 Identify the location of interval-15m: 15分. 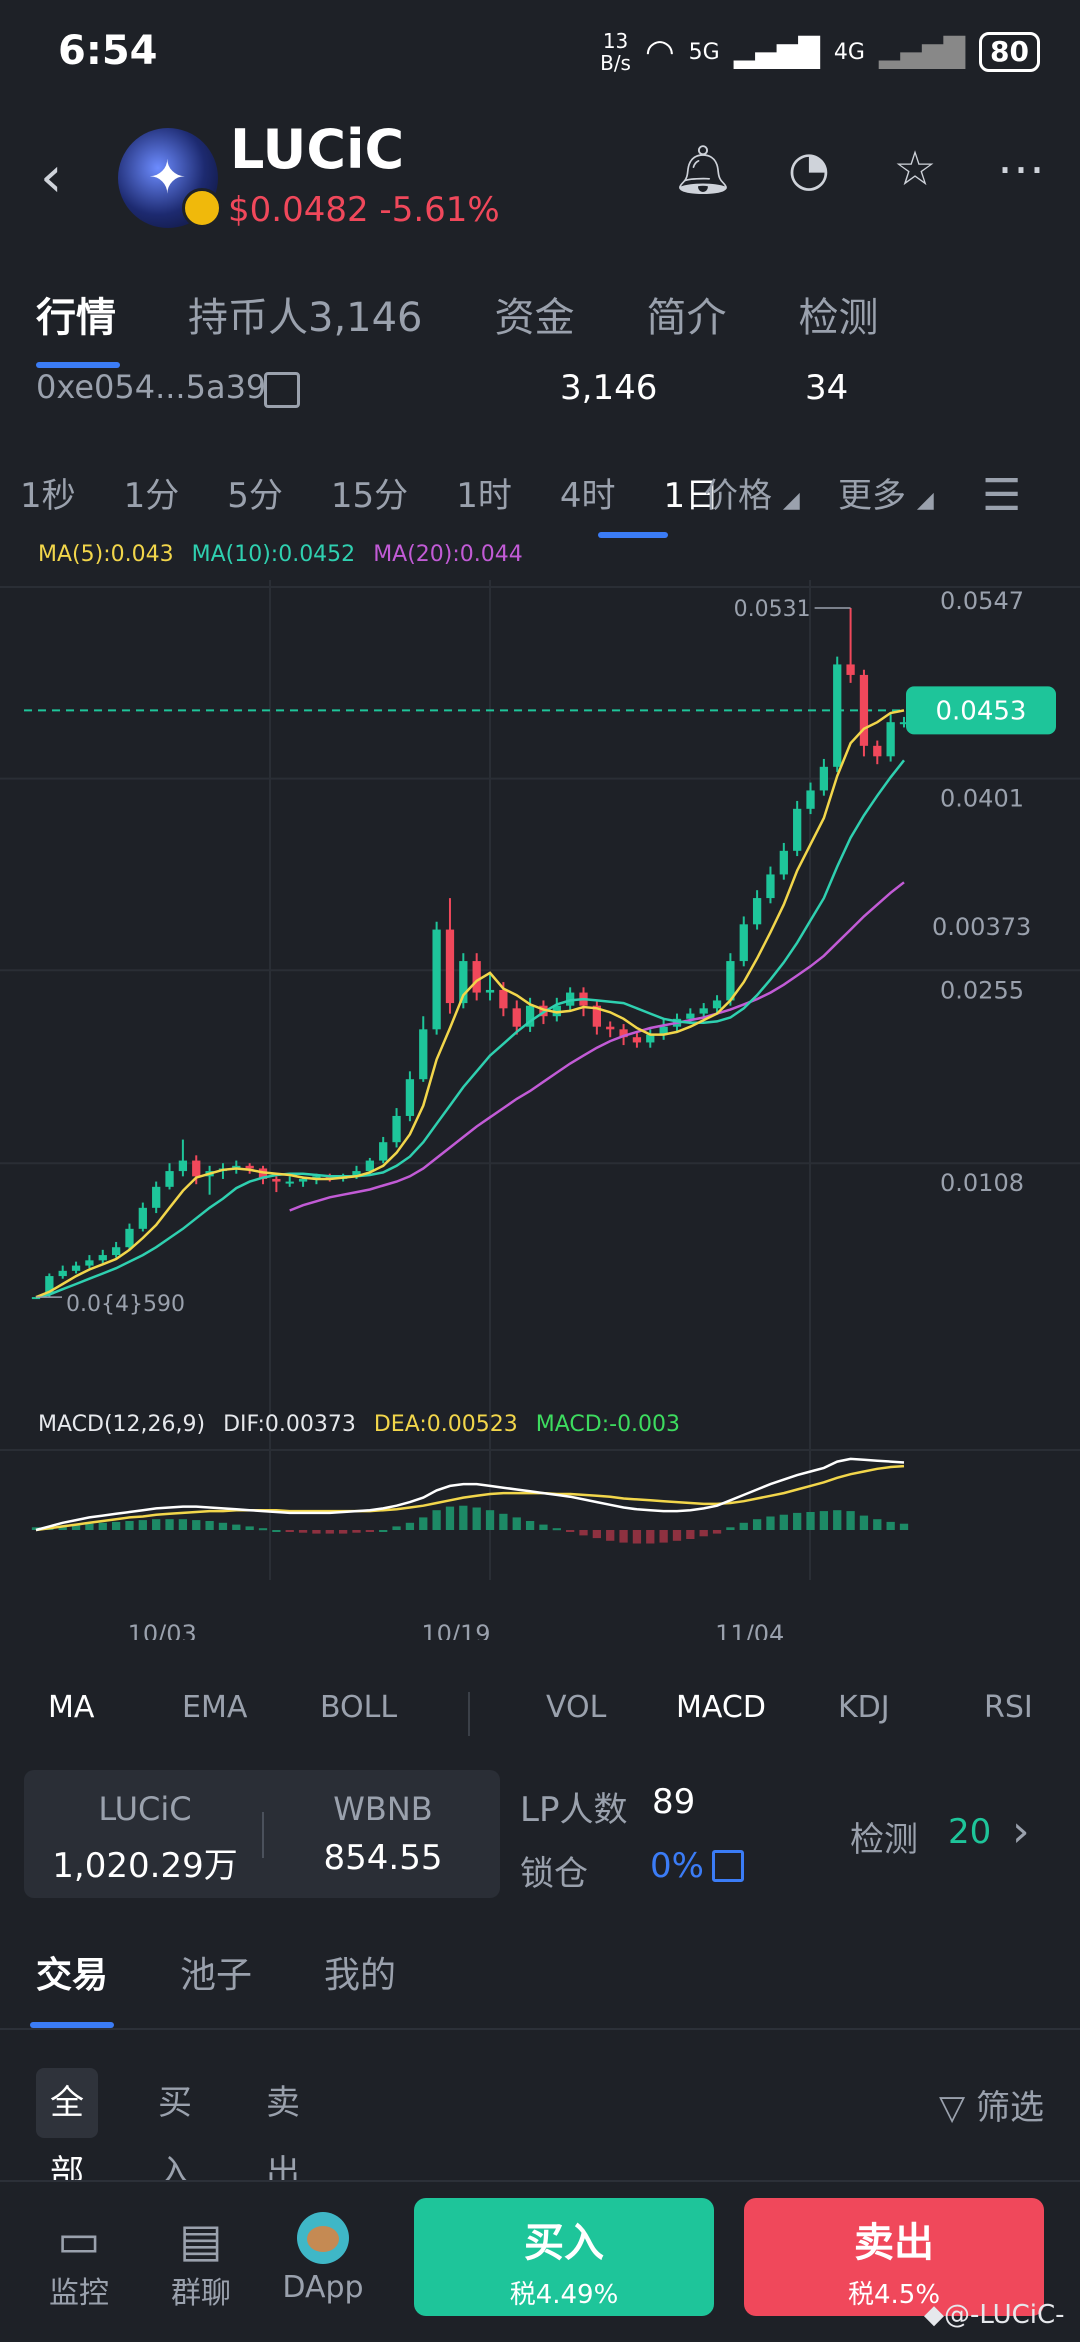
(369, 496).